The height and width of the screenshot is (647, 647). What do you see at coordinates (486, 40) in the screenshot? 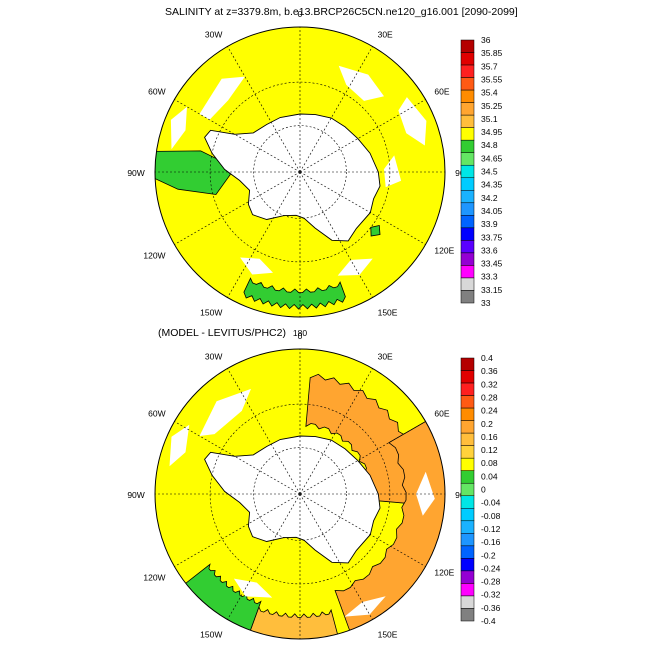
I see `colorbar-label: 36` at bounding box center [486, 40].